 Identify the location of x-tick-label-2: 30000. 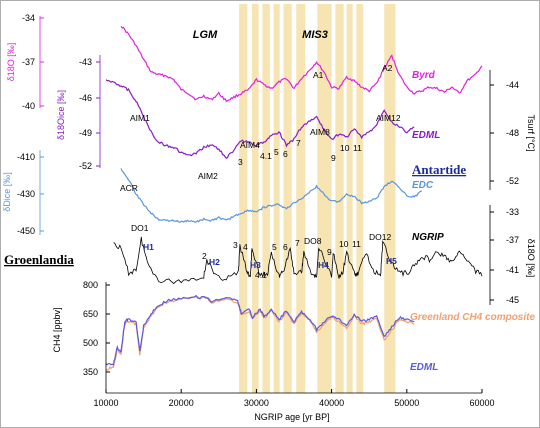
(256, 403).